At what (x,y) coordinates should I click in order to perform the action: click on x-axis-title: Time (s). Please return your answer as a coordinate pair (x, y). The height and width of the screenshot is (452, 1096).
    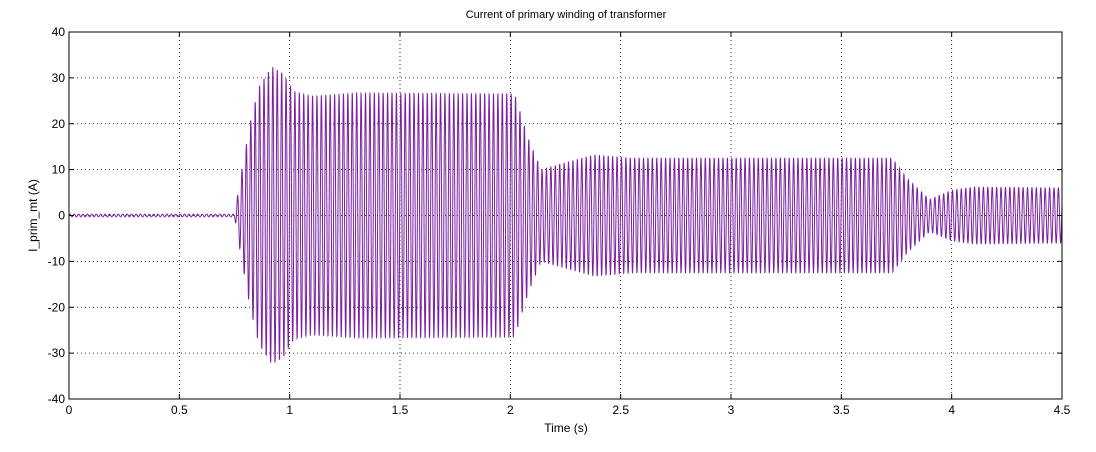
    Looking at the image, I should click on (566, 428).